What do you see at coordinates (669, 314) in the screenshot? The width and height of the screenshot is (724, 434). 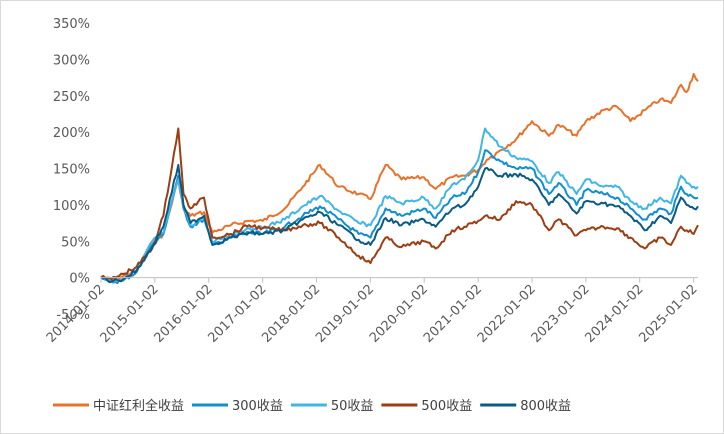 I see `x-tick-label: 2025-01-02` at bounding box center [669, 314].